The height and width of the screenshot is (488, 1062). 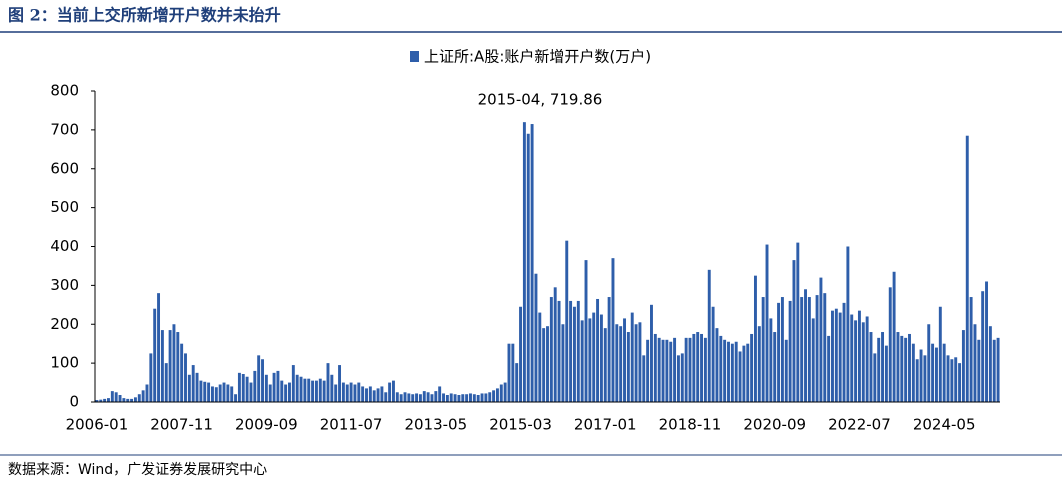 What do you see at coordinates (605, 425) in the screenshot?
I see `x-tick-label: 2017-01` at bounding box center [605, 425].